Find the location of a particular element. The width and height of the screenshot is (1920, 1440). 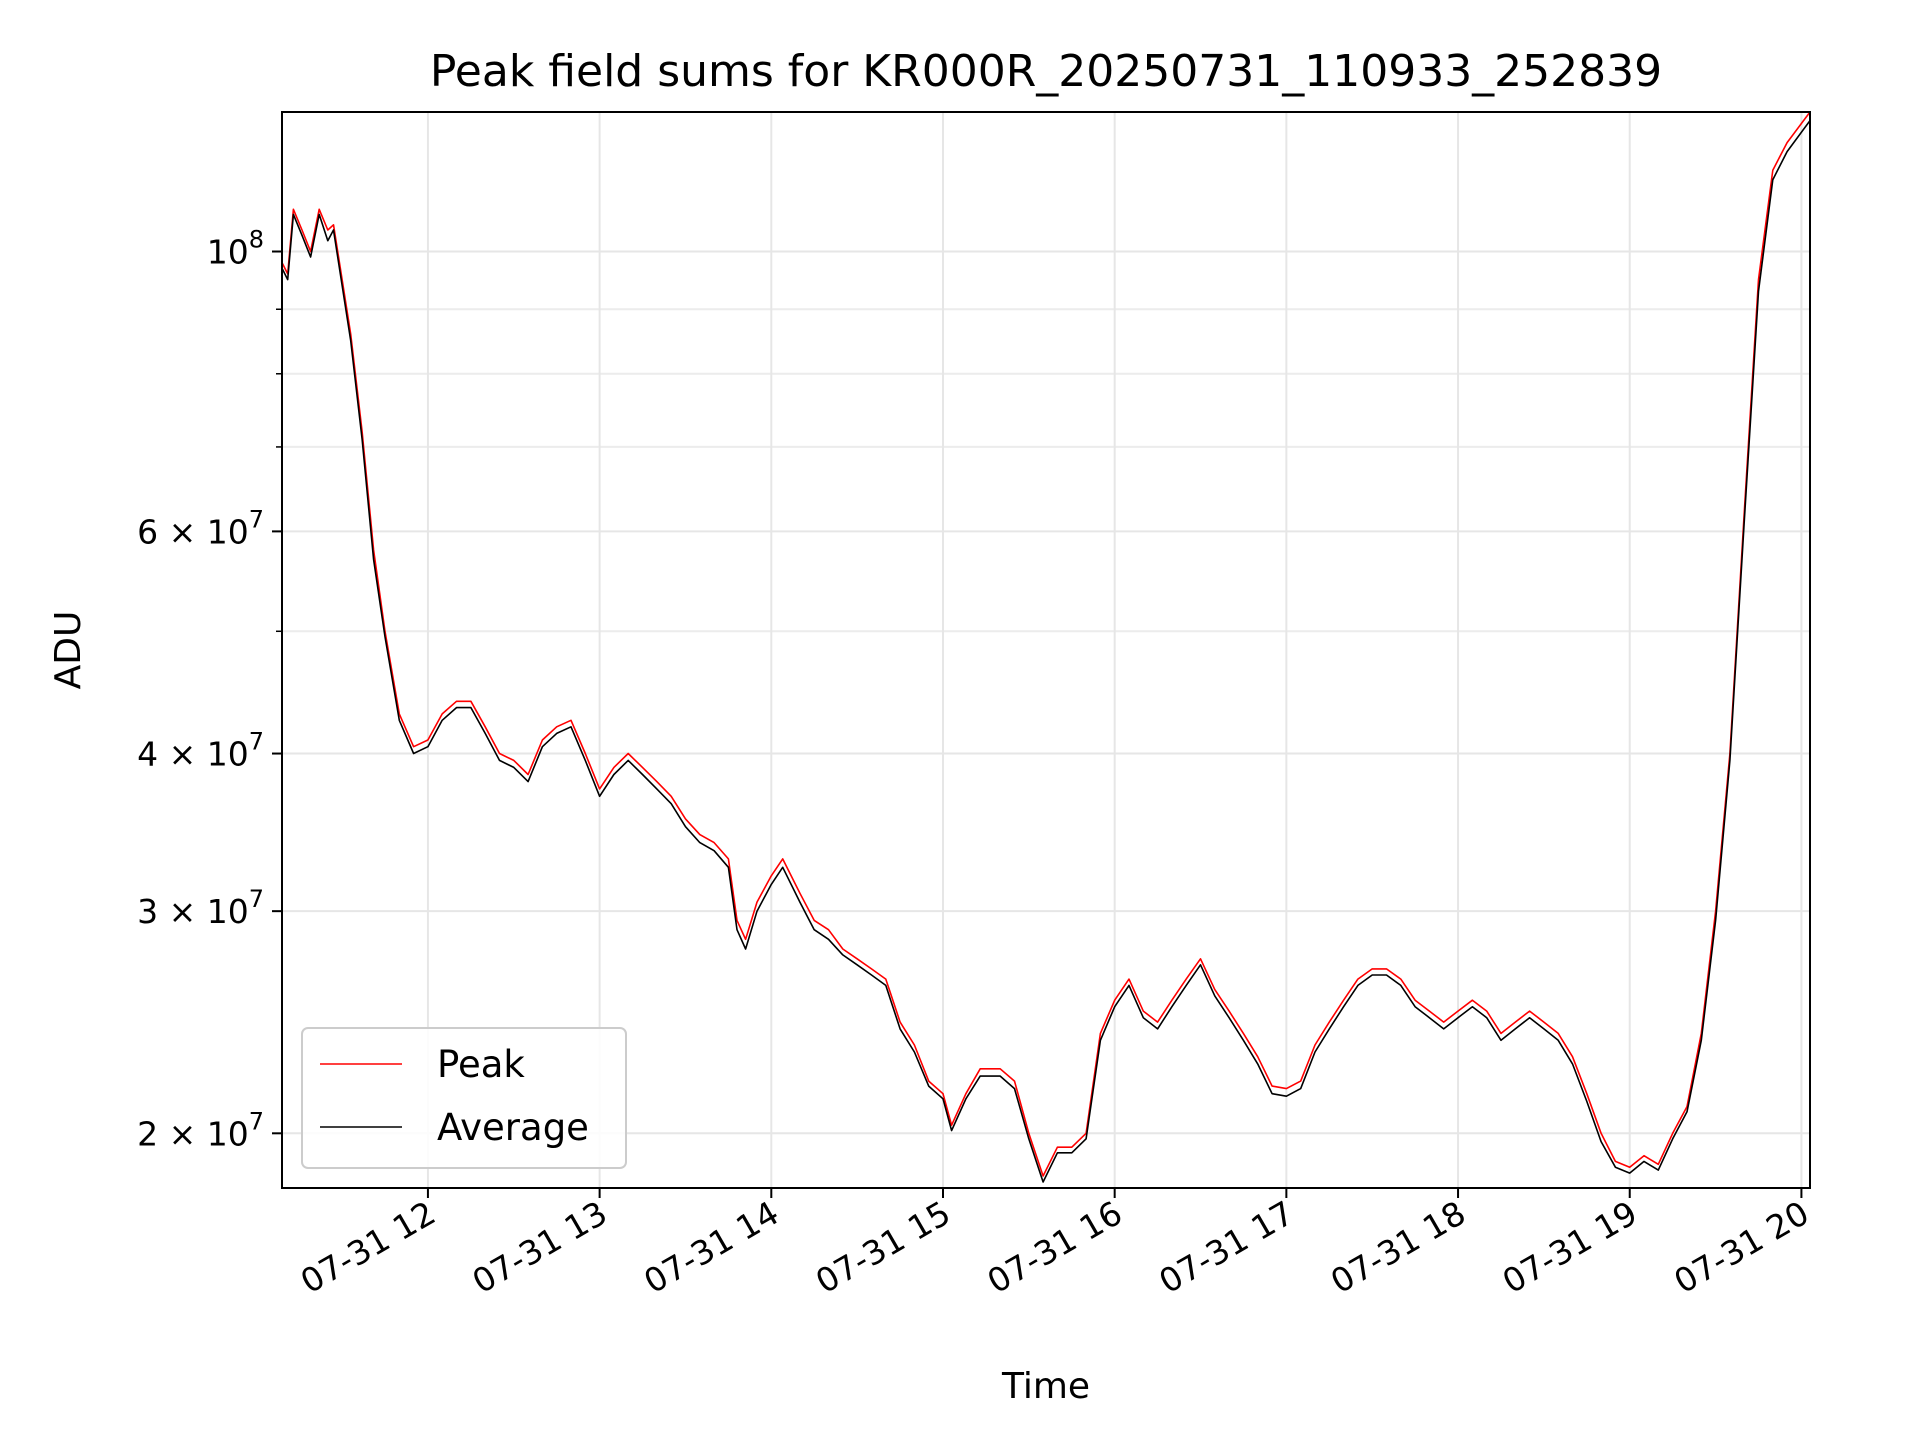

y-tick-label-base: 4 × 10 is located at coordinates (193, 754).